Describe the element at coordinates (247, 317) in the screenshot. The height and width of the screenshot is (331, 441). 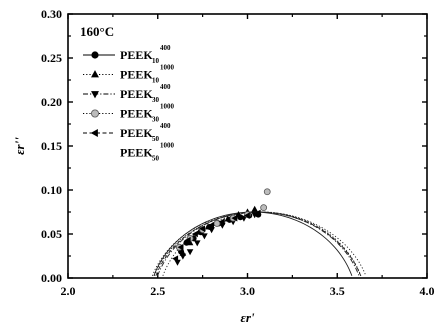
I see `x-axis-title: εr'` at that location.